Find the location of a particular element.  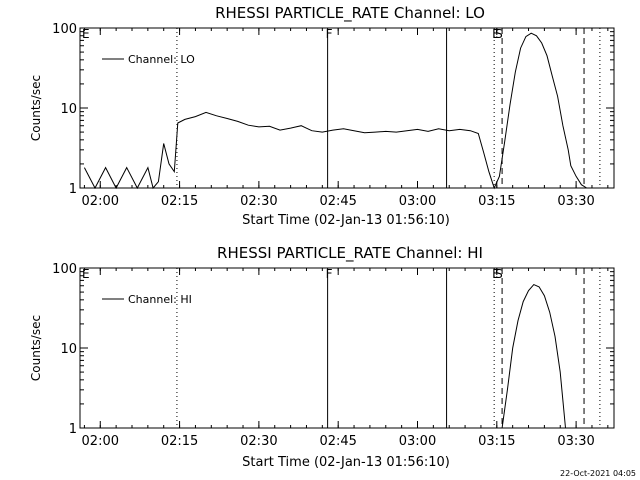

legend-label: Channel: HI is located at coordinates (160, 299).